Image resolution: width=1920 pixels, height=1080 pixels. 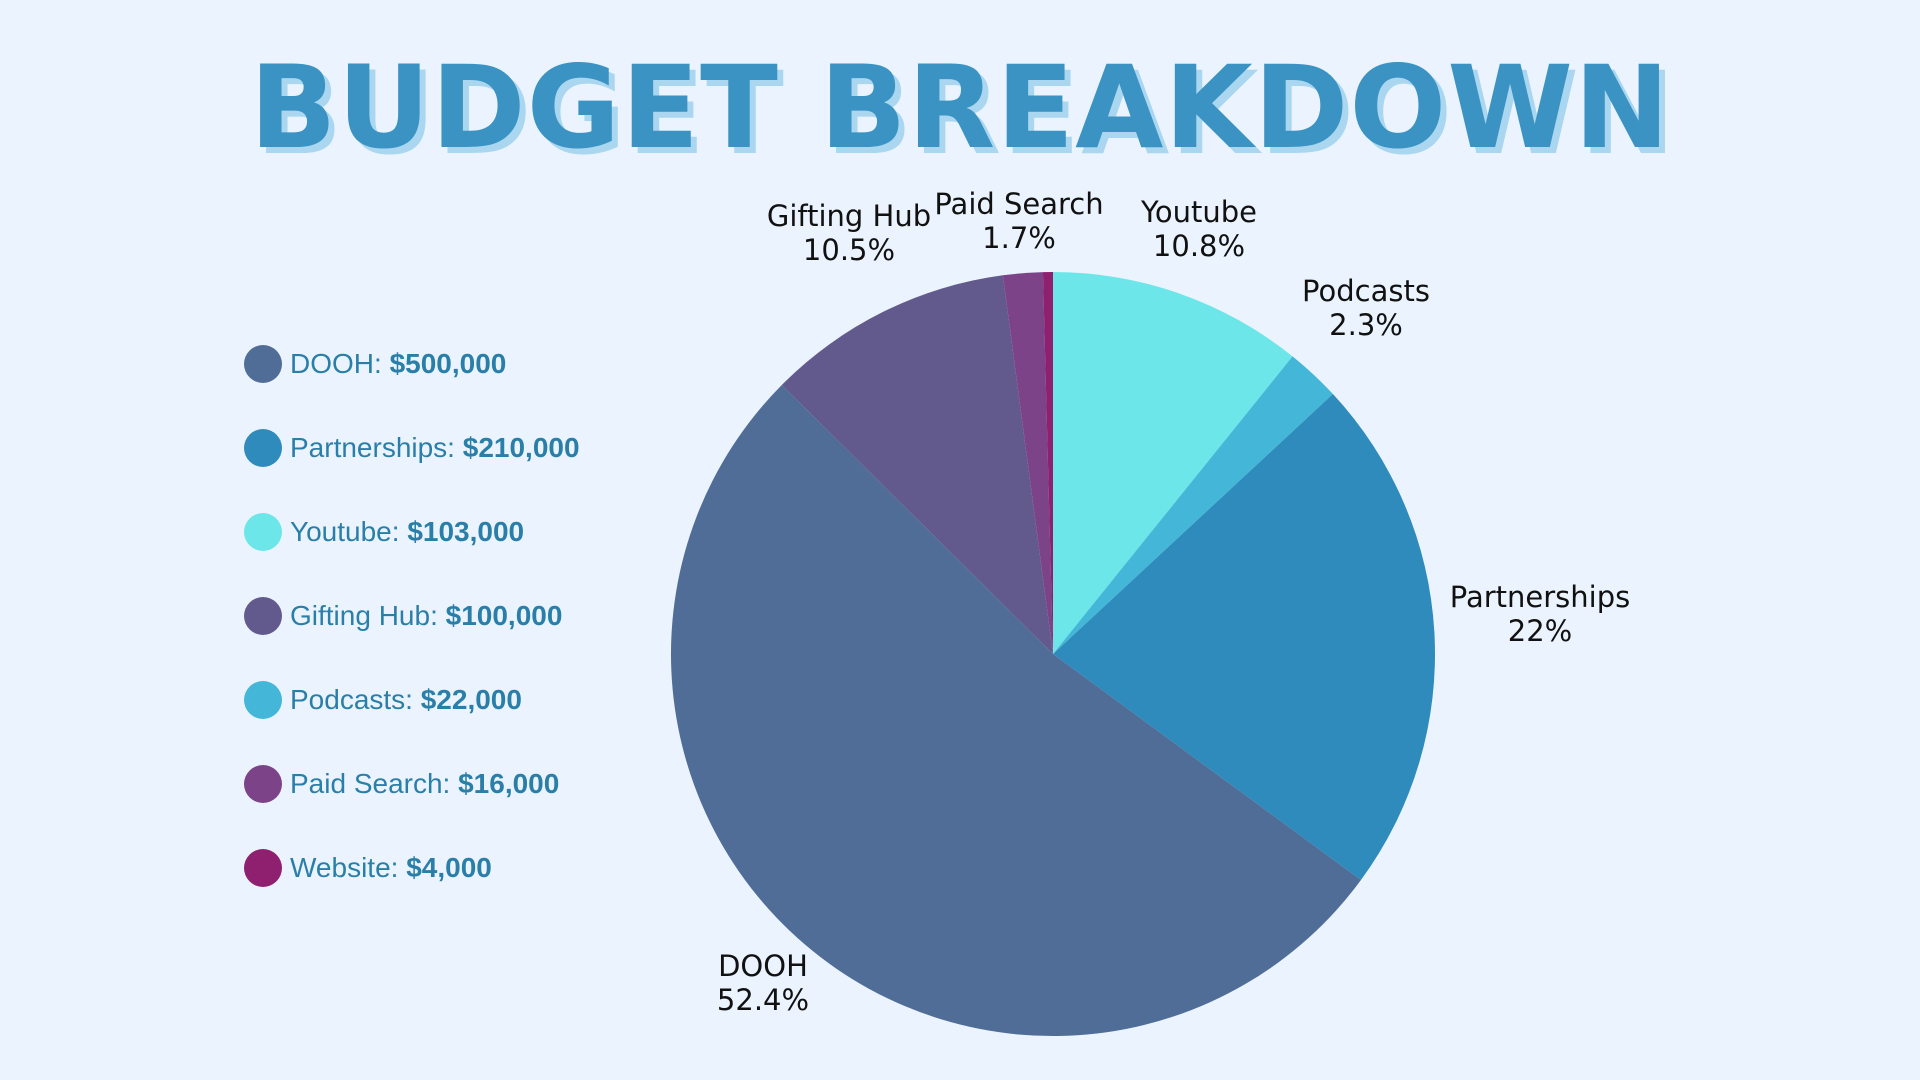 I want to click on legend-item-dooh: DOOH: $500,000, so click(x=474, y=364).